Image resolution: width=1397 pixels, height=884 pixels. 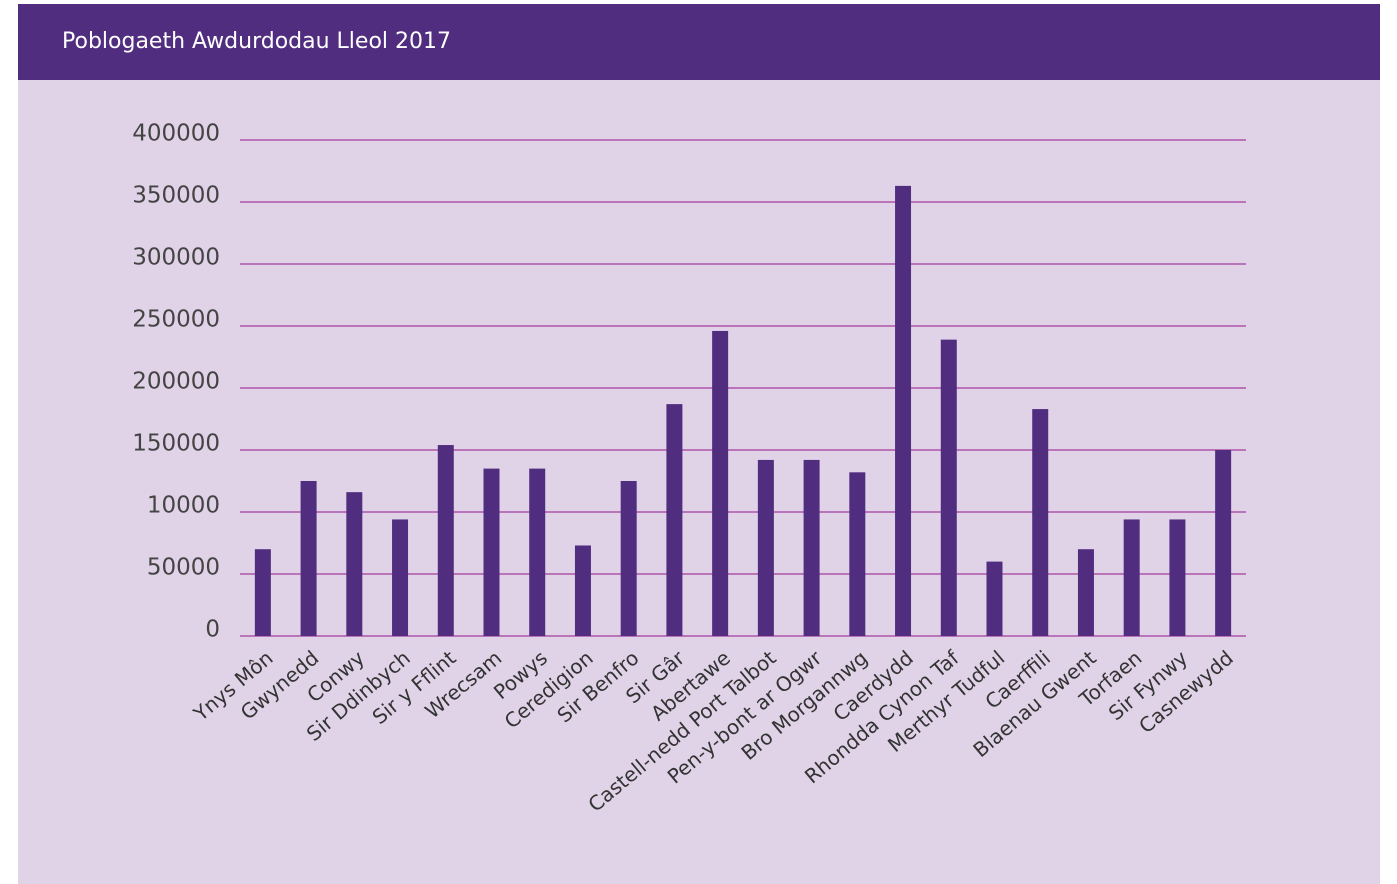 I want to click on y-tick-label: 400000, so click(x=176, y=134).